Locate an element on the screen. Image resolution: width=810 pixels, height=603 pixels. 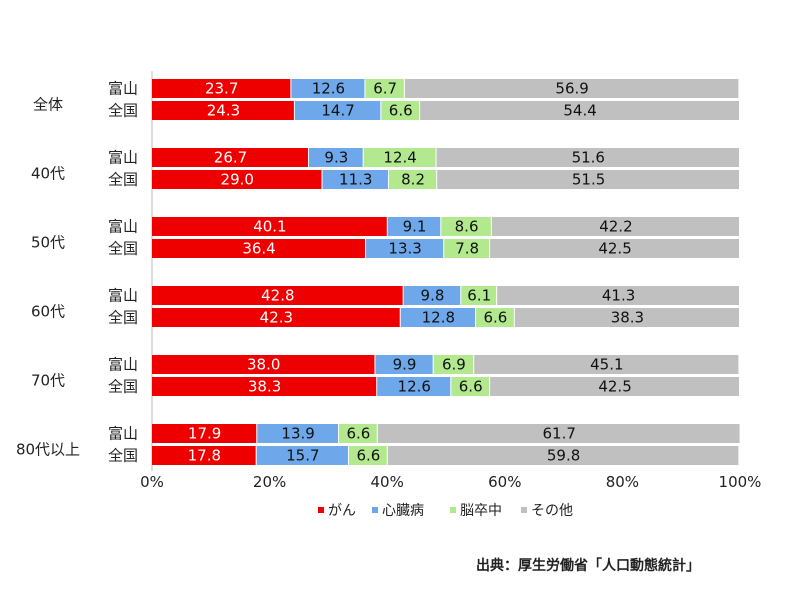
x-tick-label: 20% is located at coordinates (269, 482).